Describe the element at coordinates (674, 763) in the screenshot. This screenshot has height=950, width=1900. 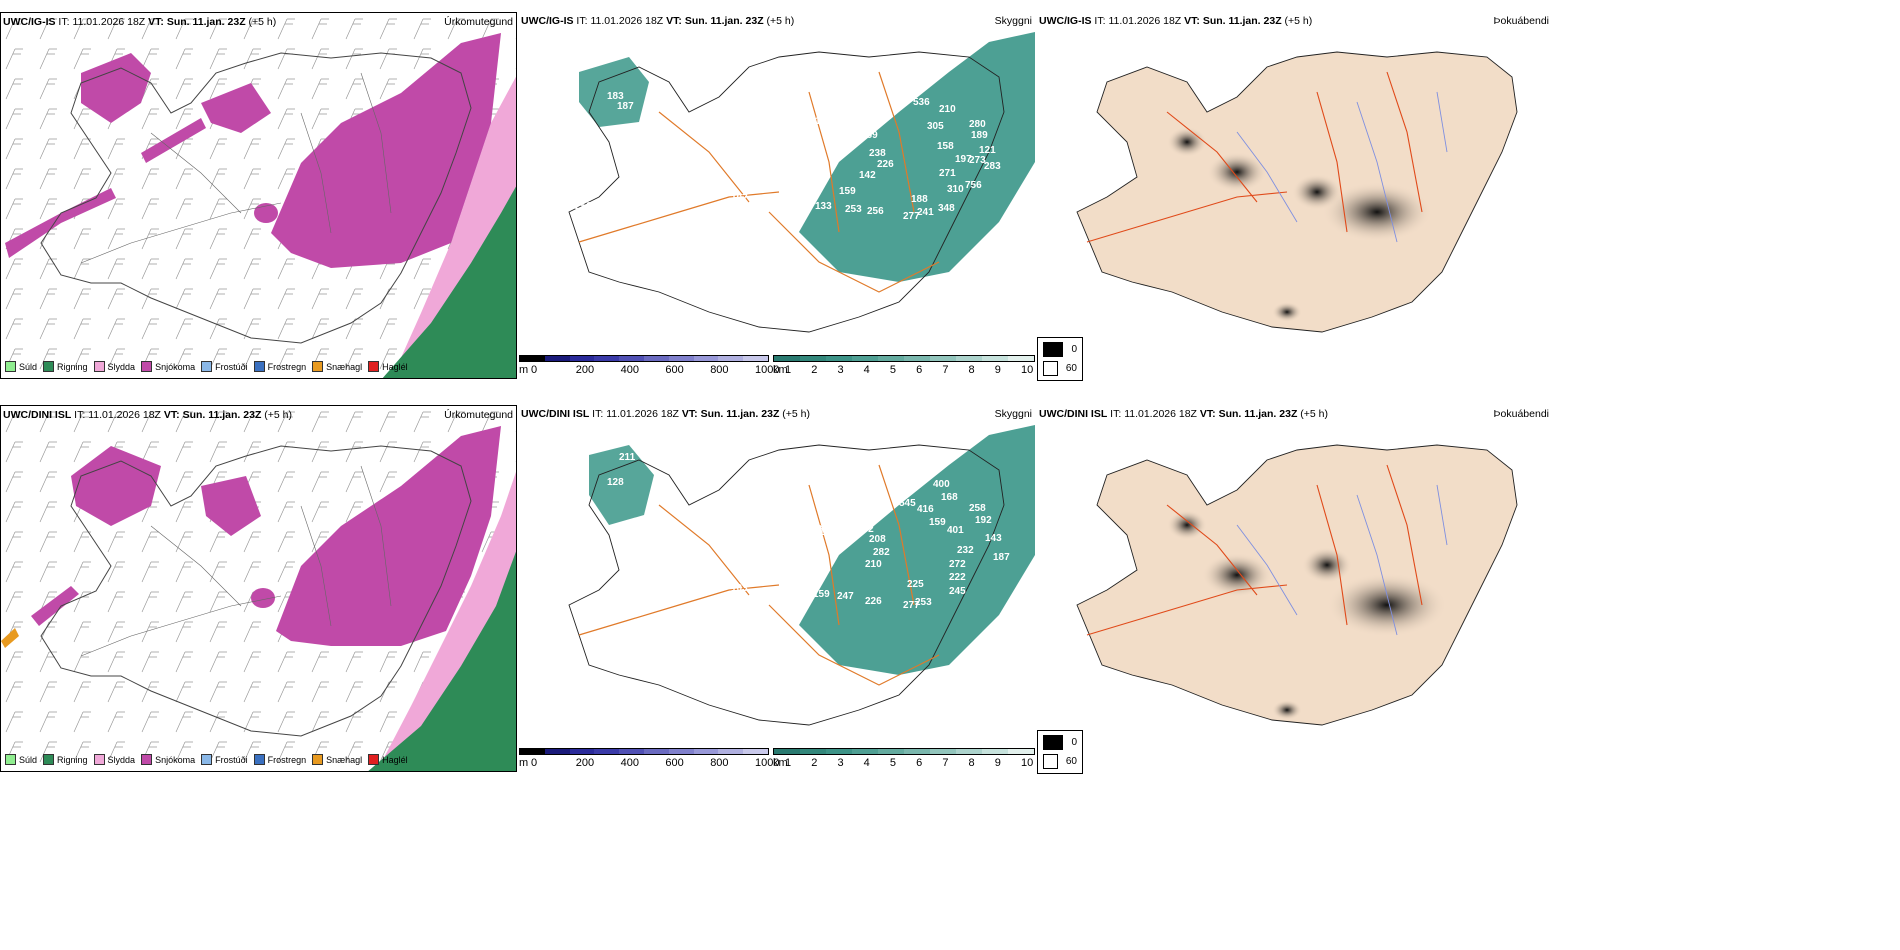
I see `colorbar-tick: 600` at that location.